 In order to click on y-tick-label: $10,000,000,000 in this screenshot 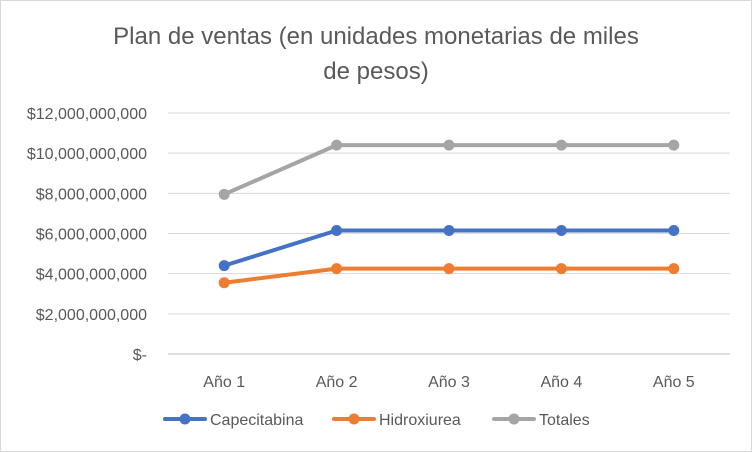, I will do `click(87, 154)`.